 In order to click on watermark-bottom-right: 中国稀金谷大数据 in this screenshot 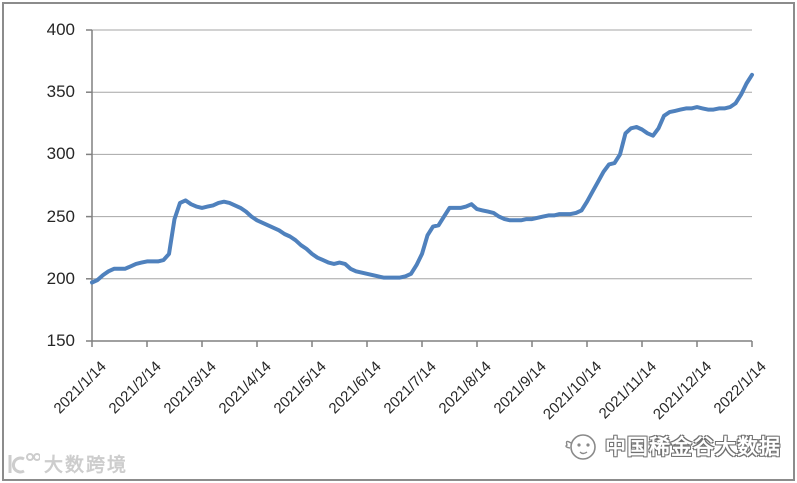, I will do `click(672, 446)`.